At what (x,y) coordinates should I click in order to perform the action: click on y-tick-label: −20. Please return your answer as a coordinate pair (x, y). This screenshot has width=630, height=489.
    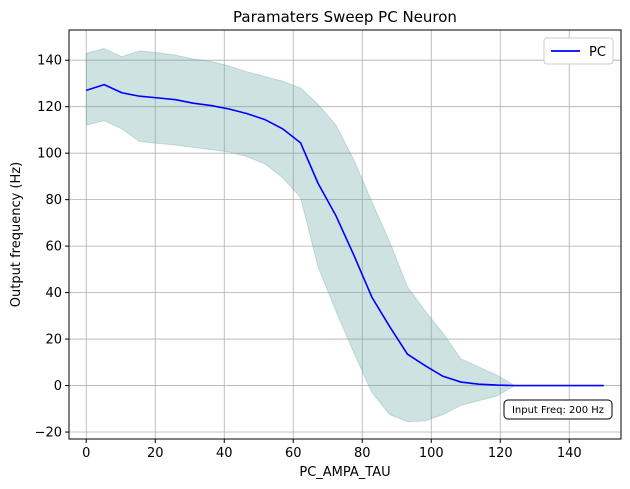
    Looking at the image, I should click on (48, 433).